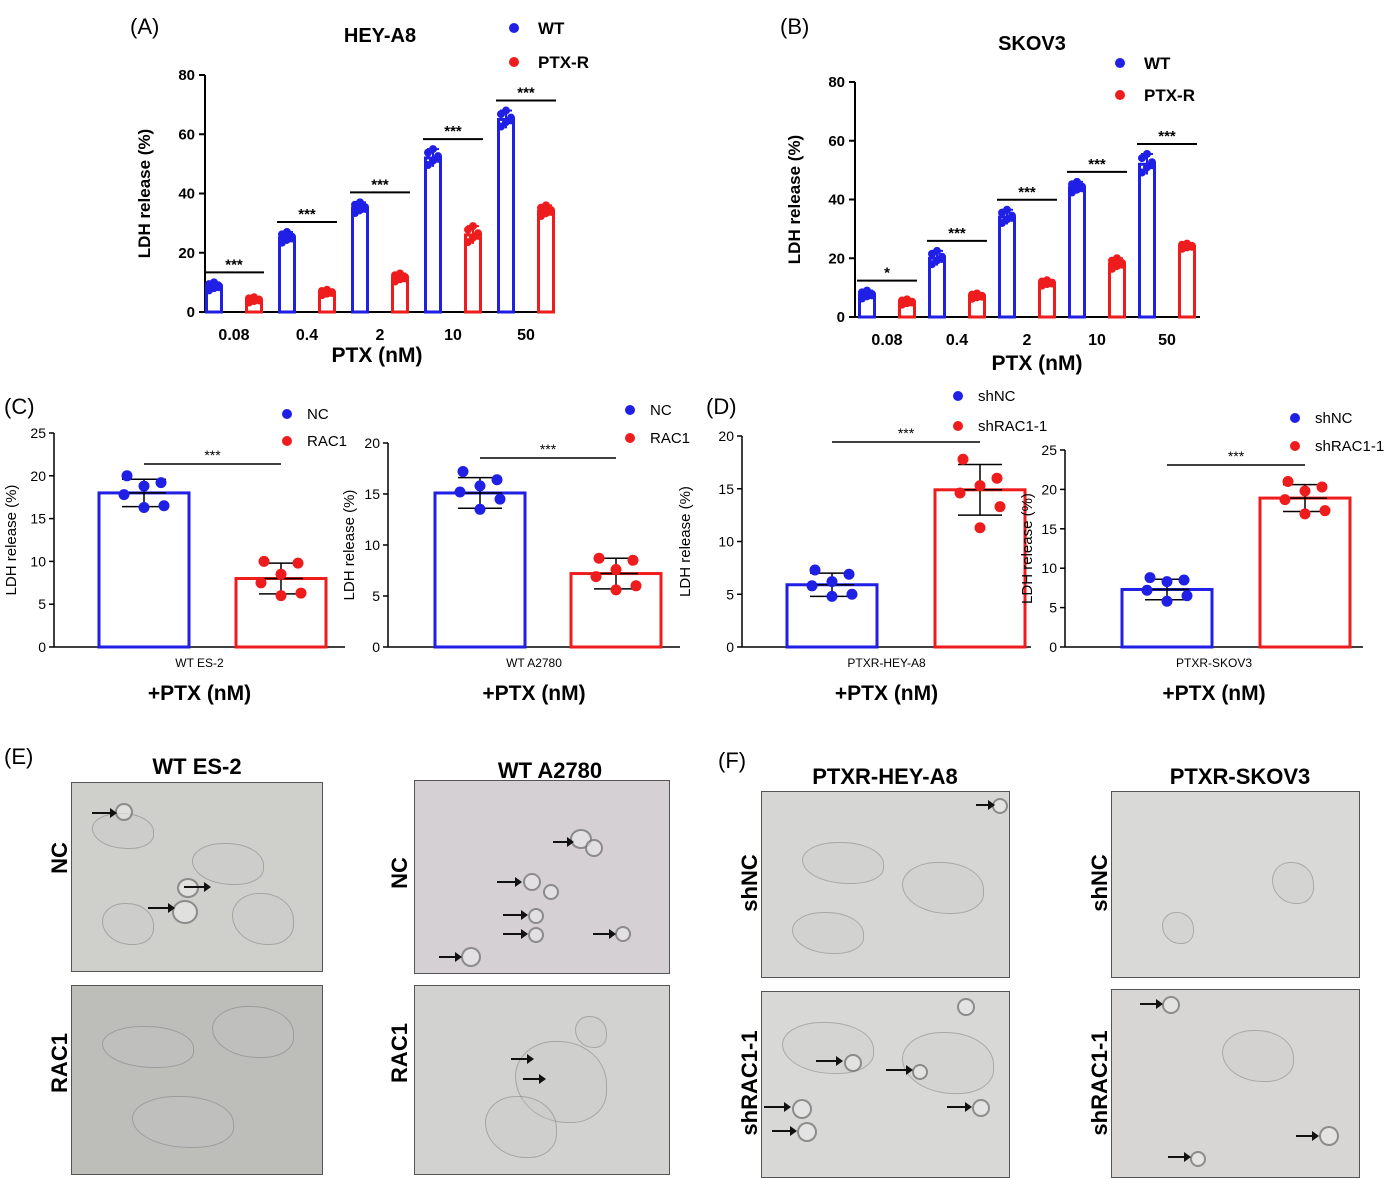 The image size is (1400, 1179). I want to click on micro-row-label-rac1-e2: RAC1, so click(399, 1053).